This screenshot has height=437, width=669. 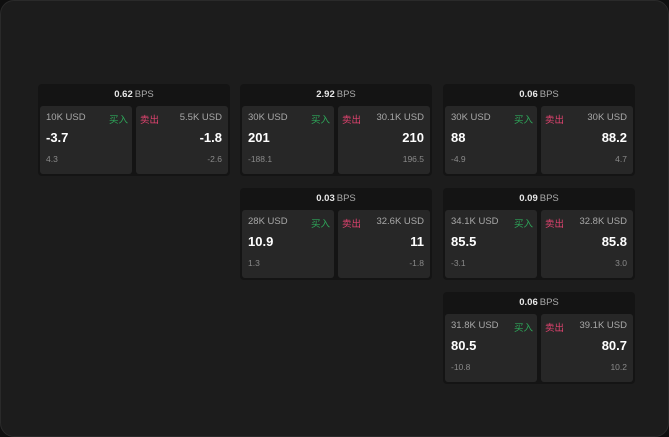 I want to click on sell-button: 卖出 32.6K USD 11 -1.8, so click(x=384, y=244).